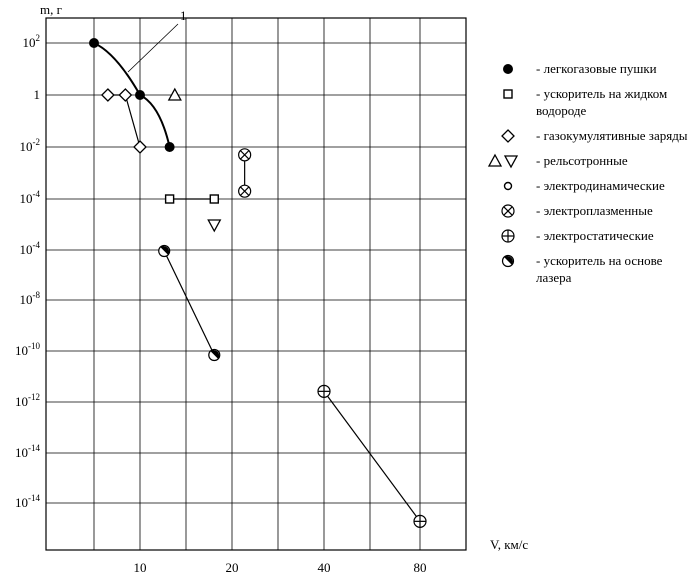 The image size is (695, 575). Describe the element at coordinates (582, 160) in the screenshot. I see `legend-label: - рельсотронные` at that location.